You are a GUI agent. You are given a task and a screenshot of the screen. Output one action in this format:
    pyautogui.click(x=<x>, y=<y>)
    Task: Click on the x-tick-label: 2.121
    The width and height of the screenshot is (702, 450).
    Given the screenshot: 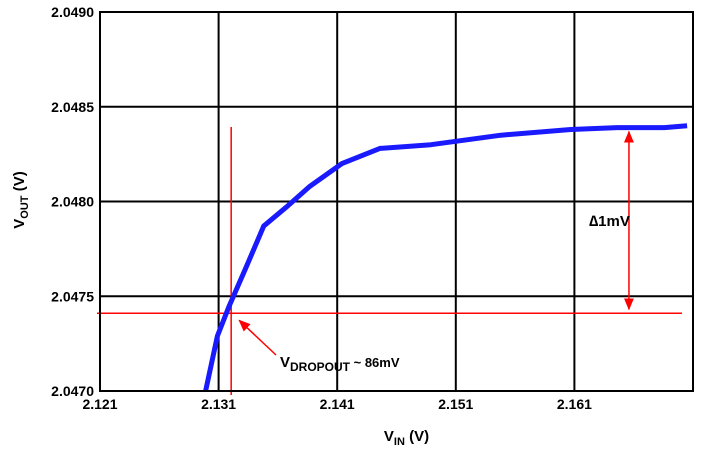 What is the action you would take?
    pyautogui.click(x=99, y=404)
    